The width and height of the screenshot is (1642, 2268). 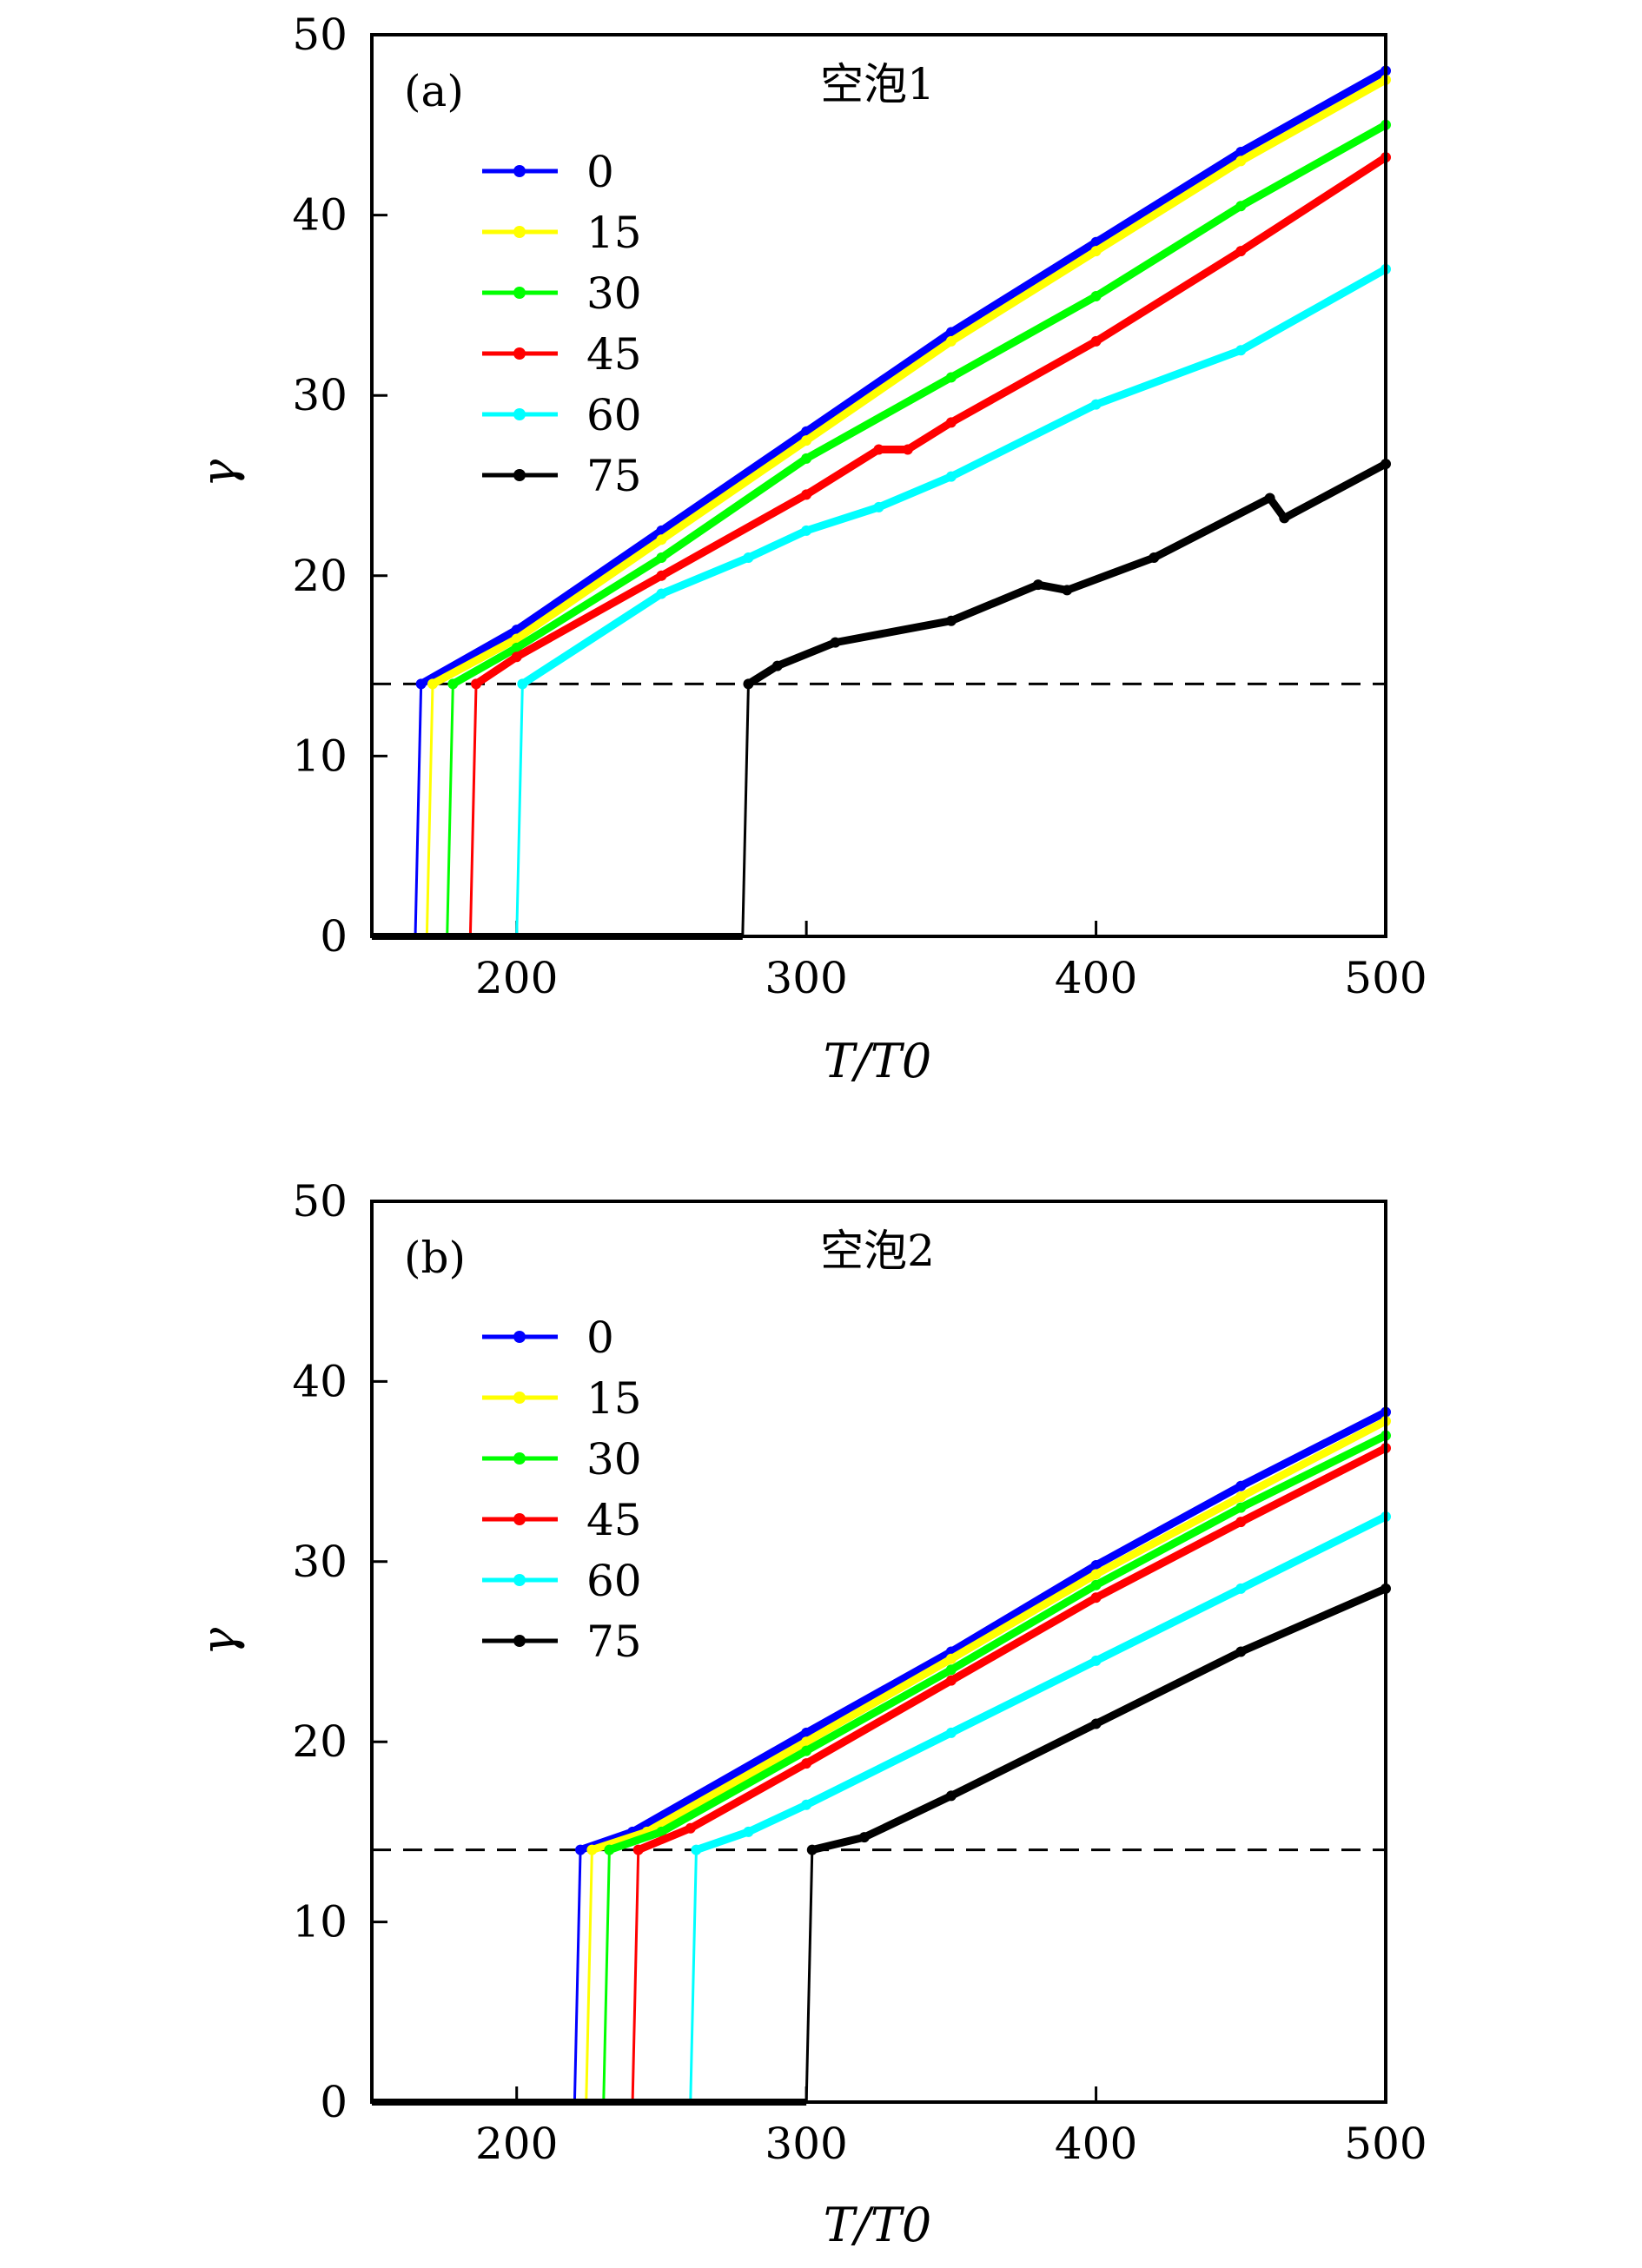 What do you see at coordinates (334, 2102) in the screenshot?
I see `y-tick-label: 0` at bounding box center [334, 2102].